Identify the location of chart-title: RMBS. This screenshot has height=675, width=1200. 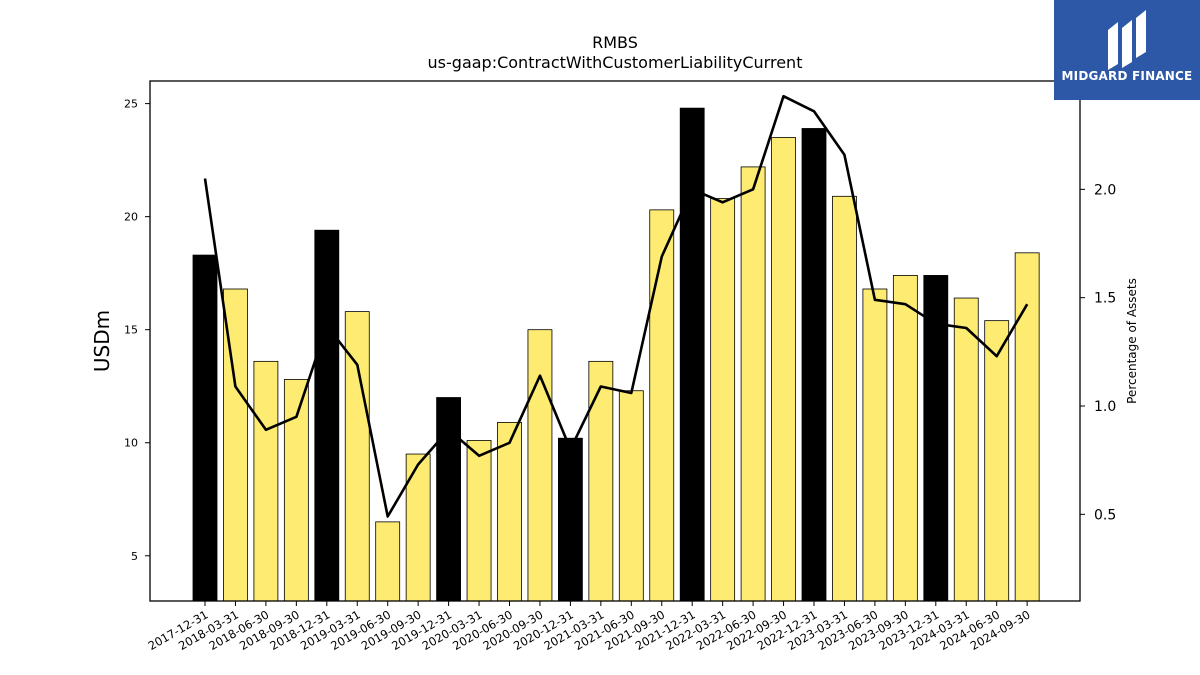
(615, 42).